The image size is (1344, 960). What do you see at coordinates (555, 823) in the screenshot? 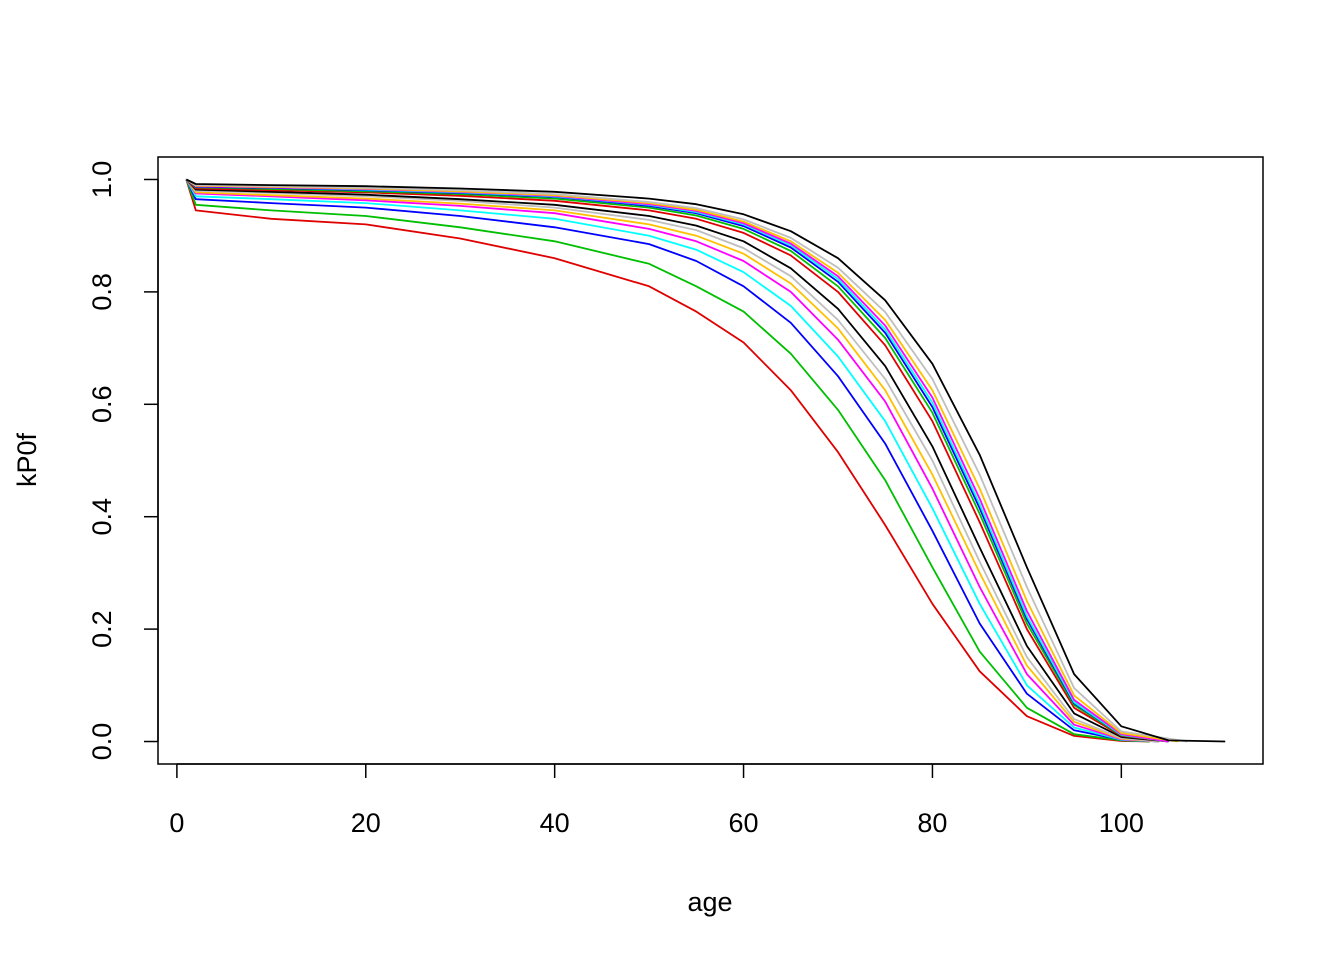
I see `x-tick-label: 40` at bounding box center [555, 823].